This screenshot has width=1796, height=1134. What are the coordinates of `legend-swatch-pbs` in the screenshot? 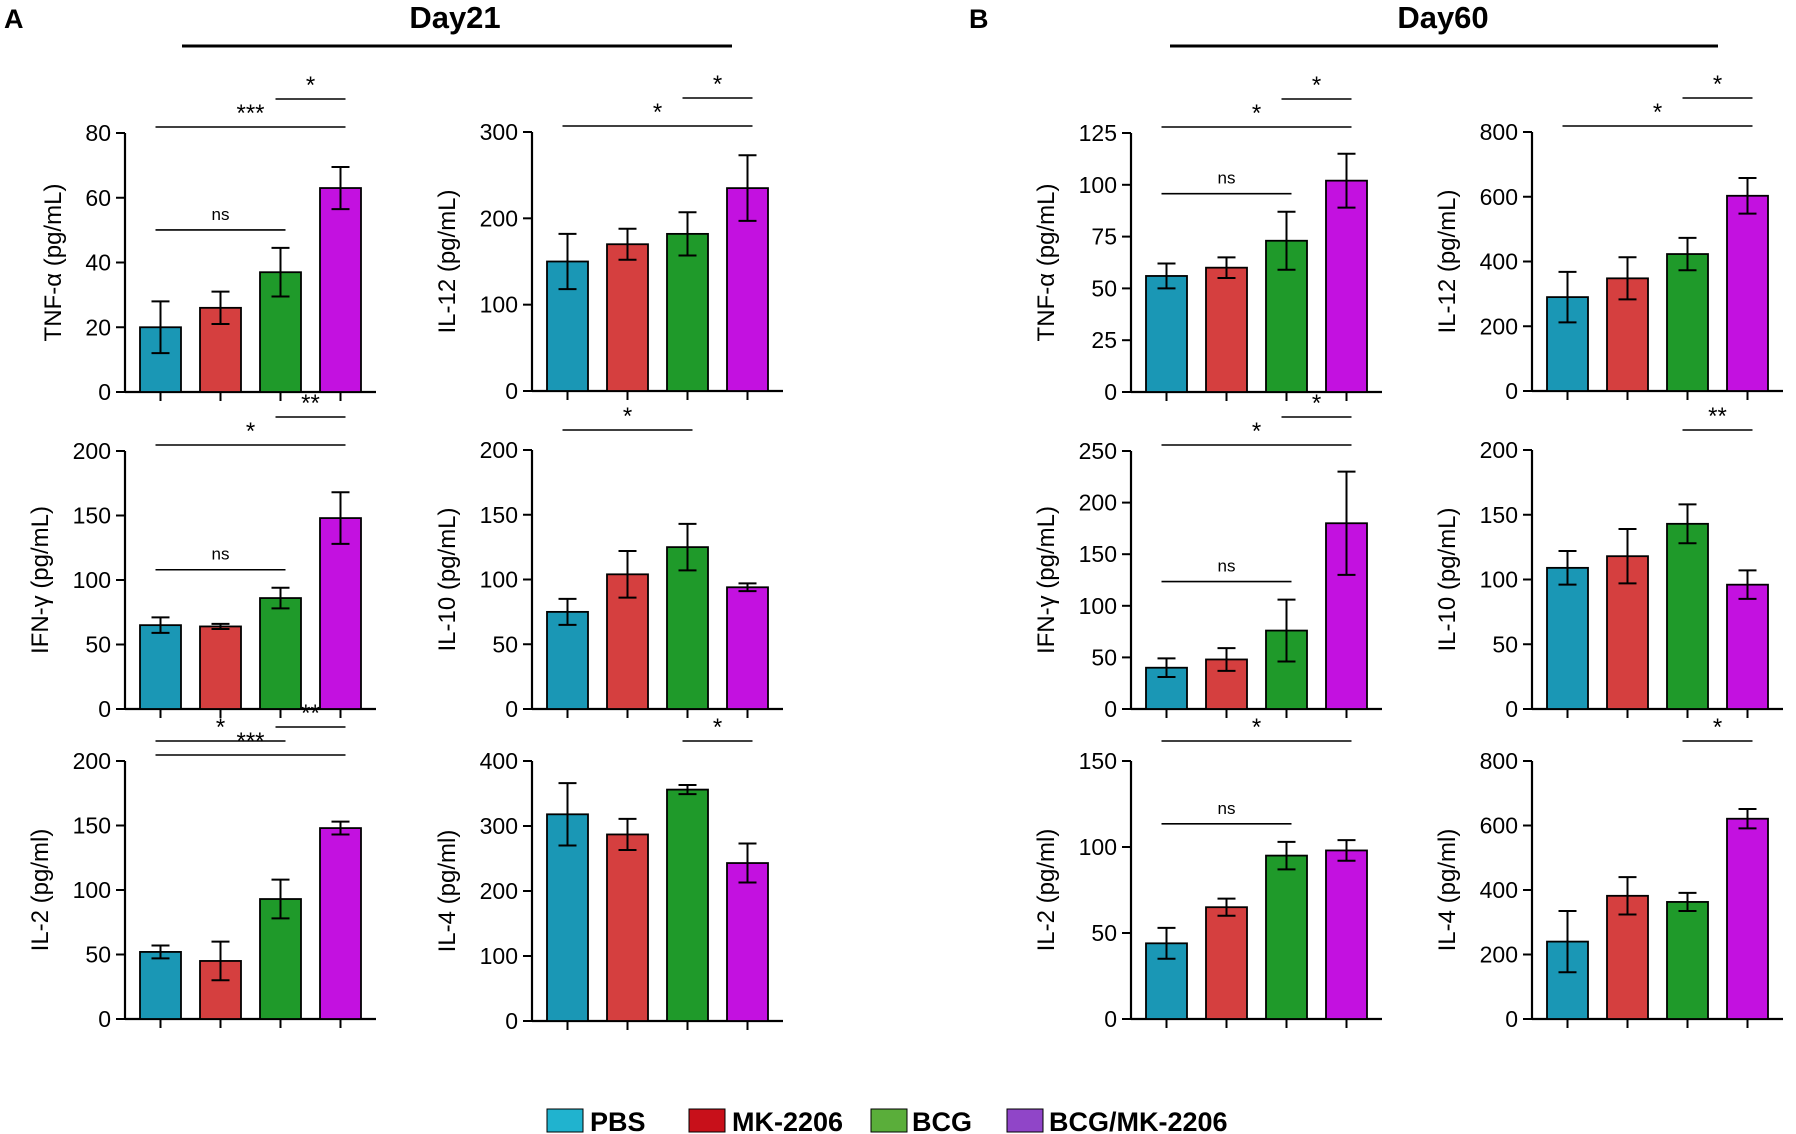 It's located at (565, 1120).